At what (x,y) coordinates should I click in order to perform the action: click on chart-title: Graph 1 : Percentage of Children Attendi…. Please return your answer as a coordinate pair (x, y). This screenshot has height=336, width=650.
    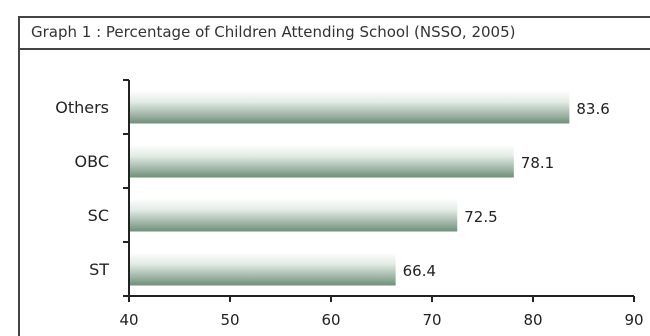
    Looking at the image, I should click on (273, 32).